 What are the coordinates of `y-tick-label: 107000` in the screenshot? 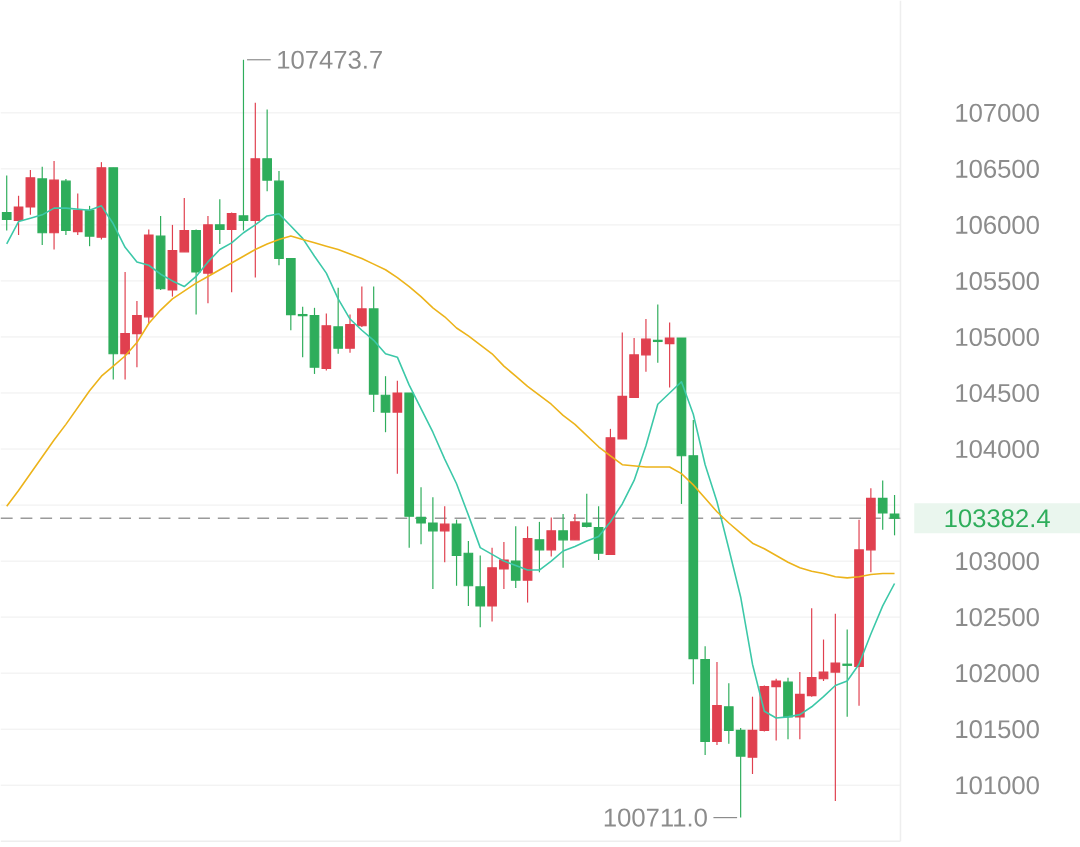 It's located at (997, 112).